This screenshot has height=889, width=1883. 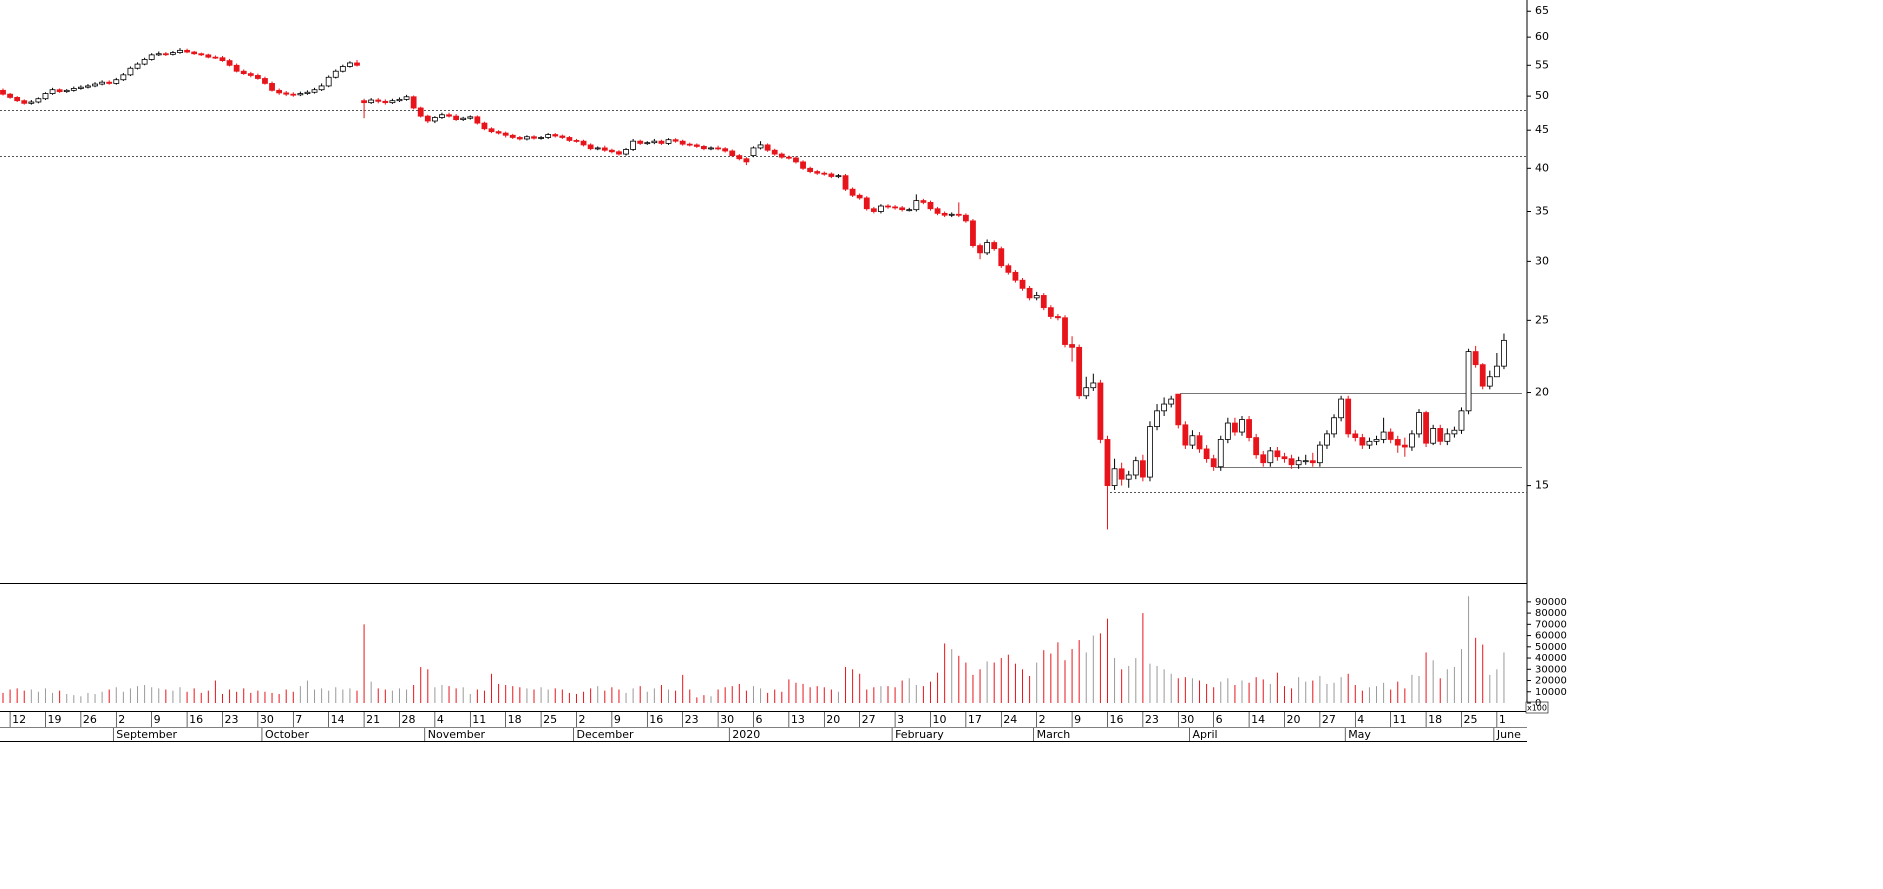 I want to click on x-tick-label: 4, so click(x=1360, y=719).